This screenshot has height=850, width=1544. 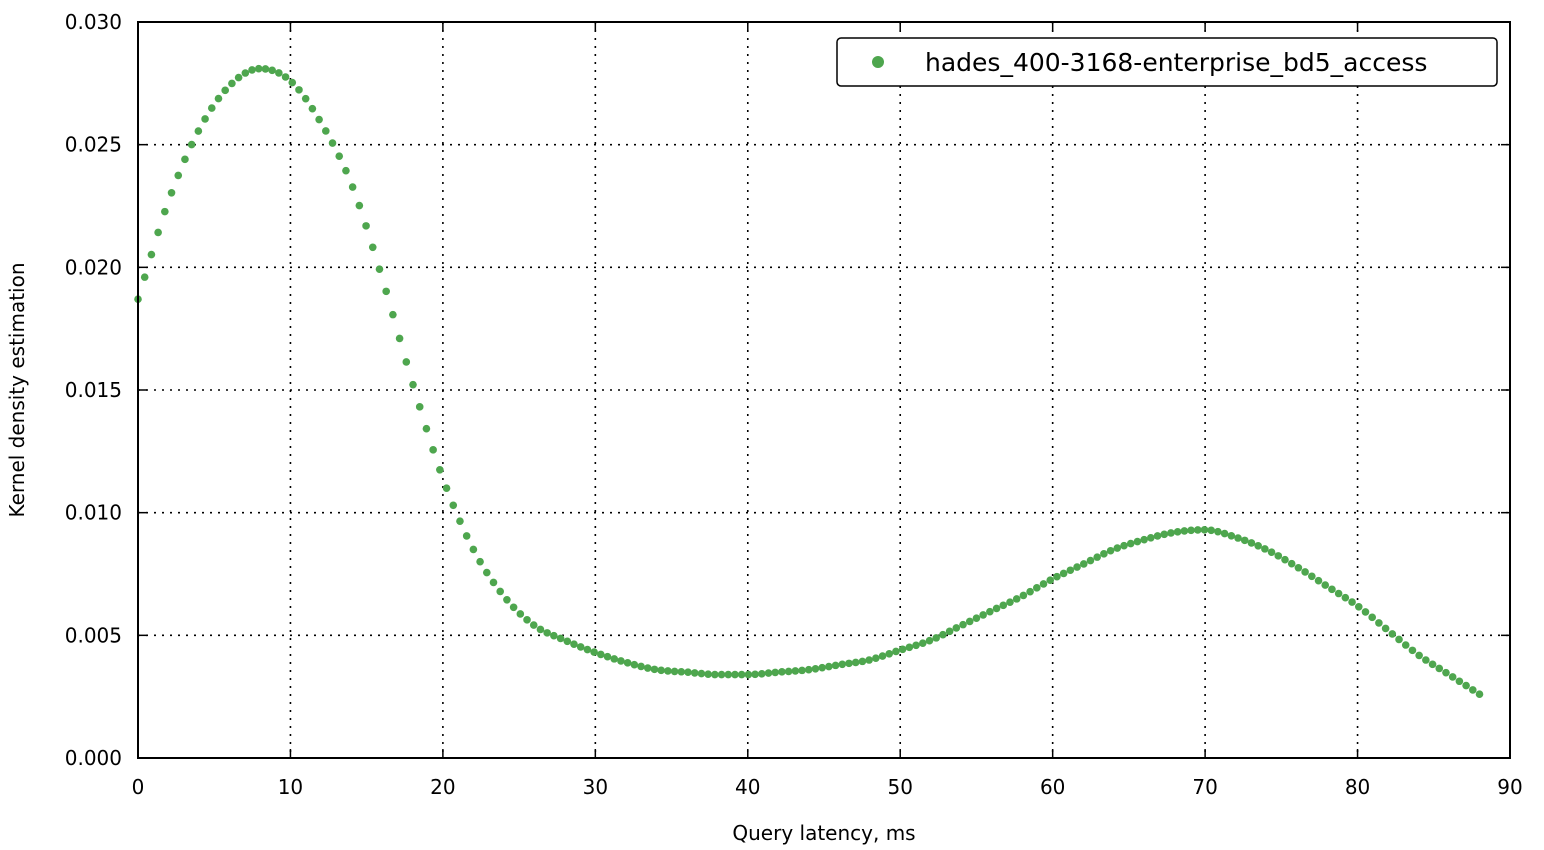 I want to click on x-tick-label: 60, so click(x=1052, y=787).